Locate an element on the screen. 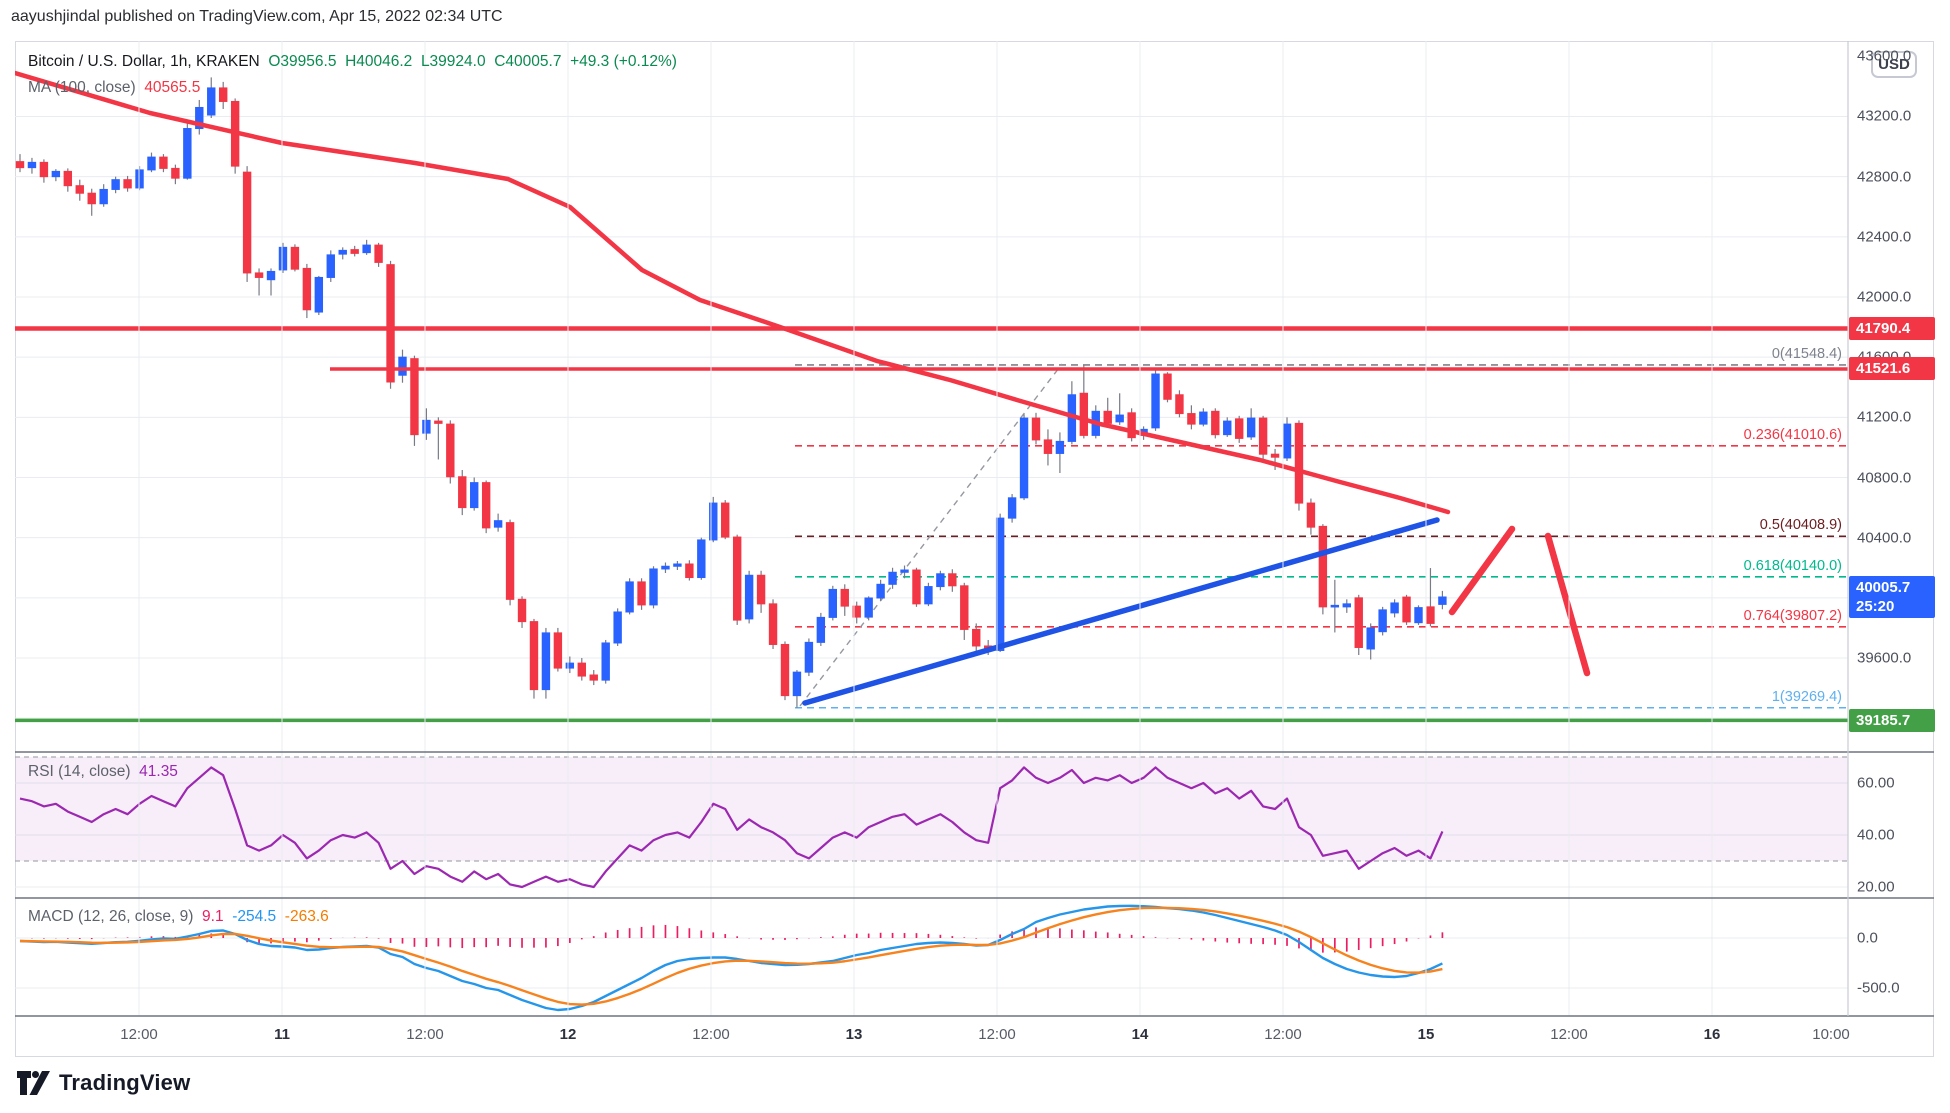  rsi-tick: 20.00 is located at coordinates (1876, 887).